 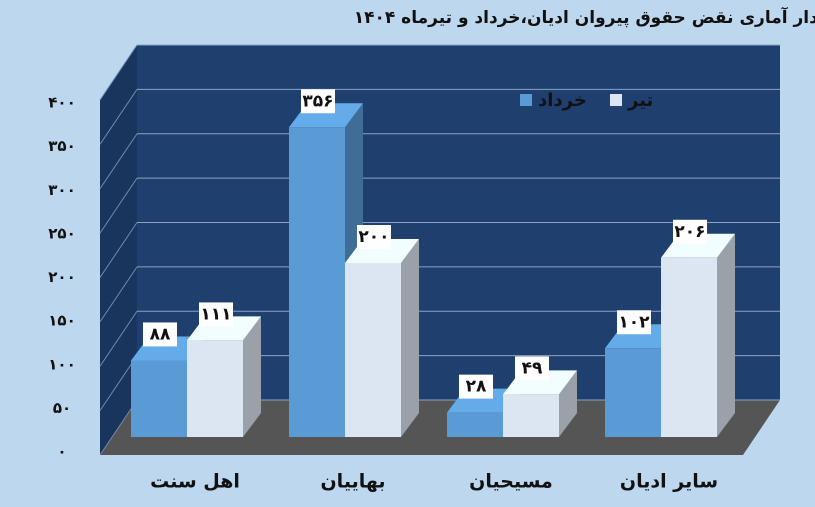 What do you see at coordinates (511, 482) in the screenshot?
I see `x-tick-label: مسیحیان` at bounding box center [511, 482].